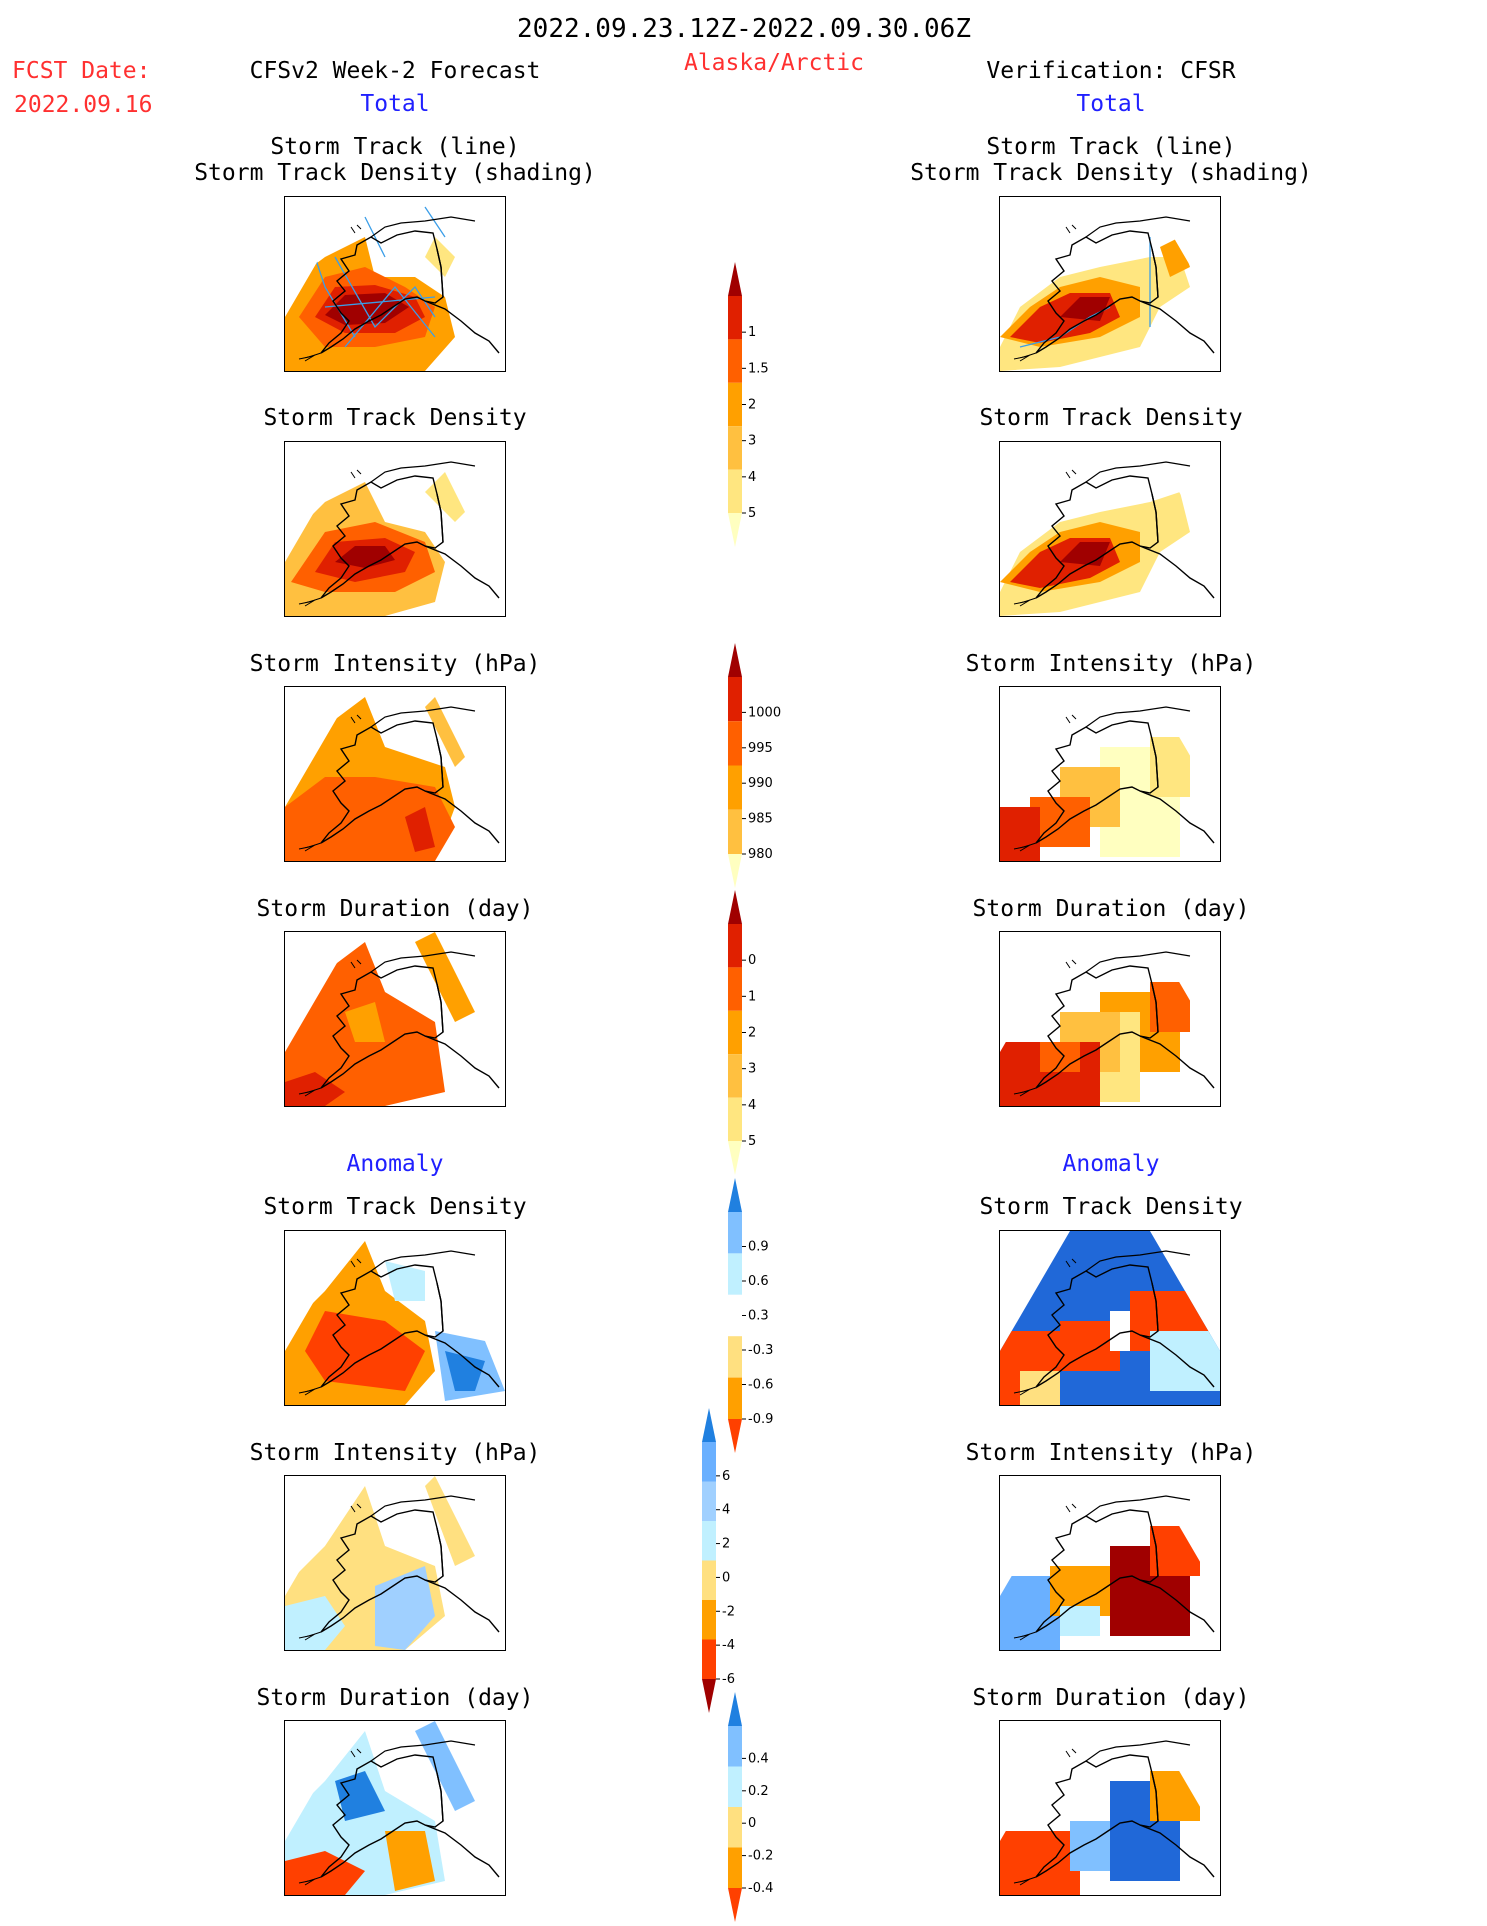  I want to click on fcst-date-label: FCST Date:, so click(81, 71).